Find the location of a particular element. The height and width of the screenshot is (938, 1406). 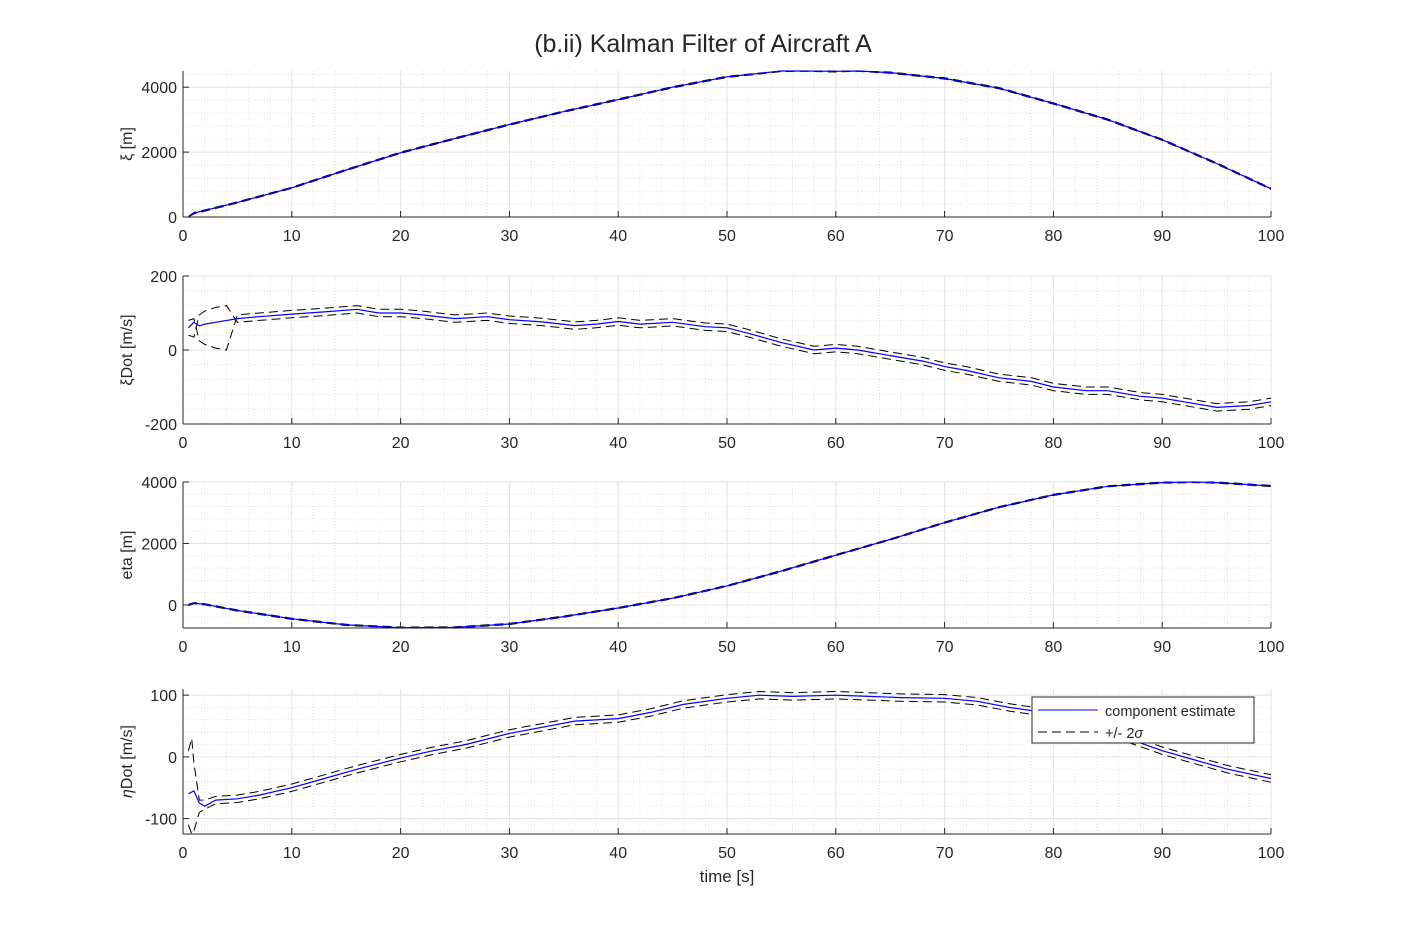

legend-bounds-label: +/- 2σ is located at coordinates (1124, 734).